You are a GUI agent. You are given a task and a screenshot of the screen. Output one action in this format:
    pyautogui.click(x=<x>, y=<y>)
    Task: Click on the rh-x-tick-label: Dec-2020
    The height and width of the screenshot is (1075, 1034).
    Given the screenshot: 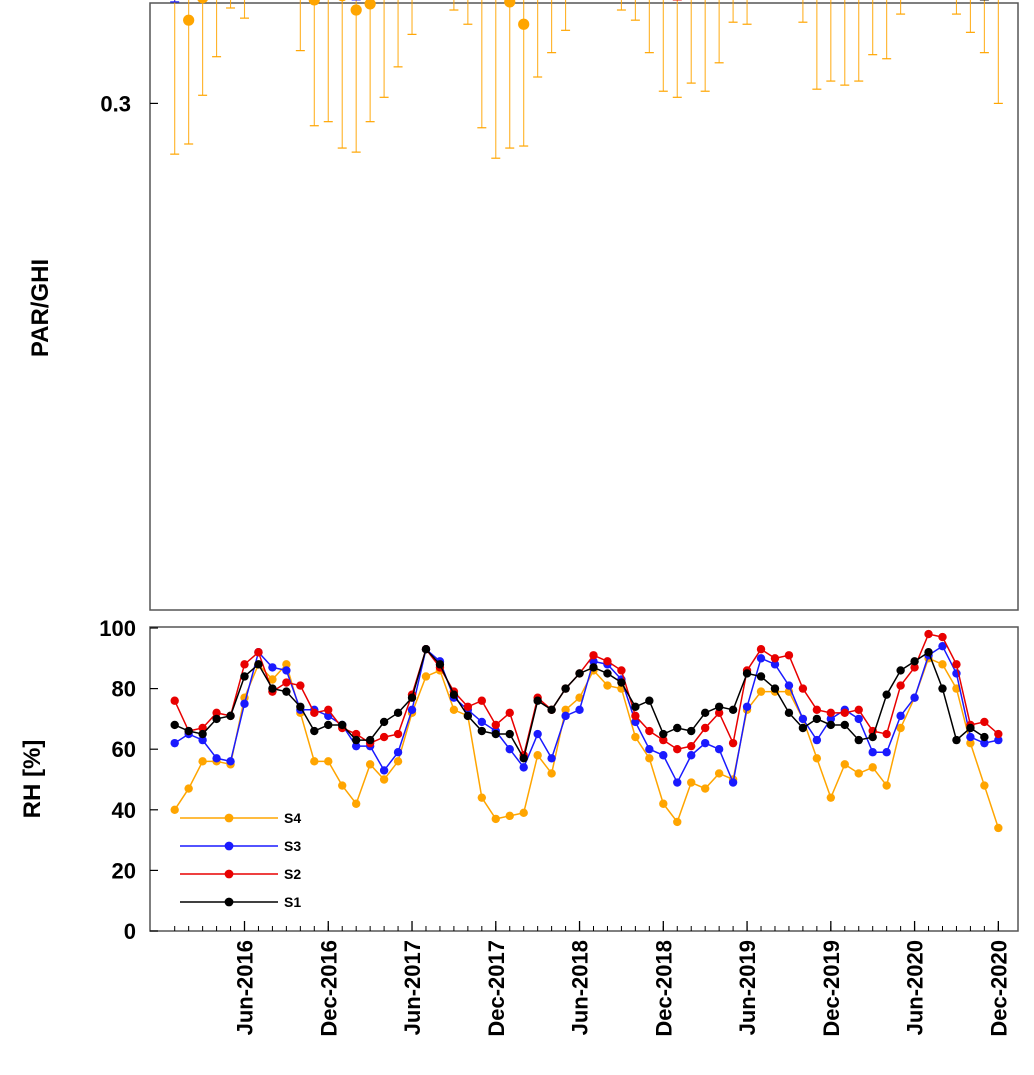 What is the action you would take?
    pyautogui.click(x=998, y=988)
    